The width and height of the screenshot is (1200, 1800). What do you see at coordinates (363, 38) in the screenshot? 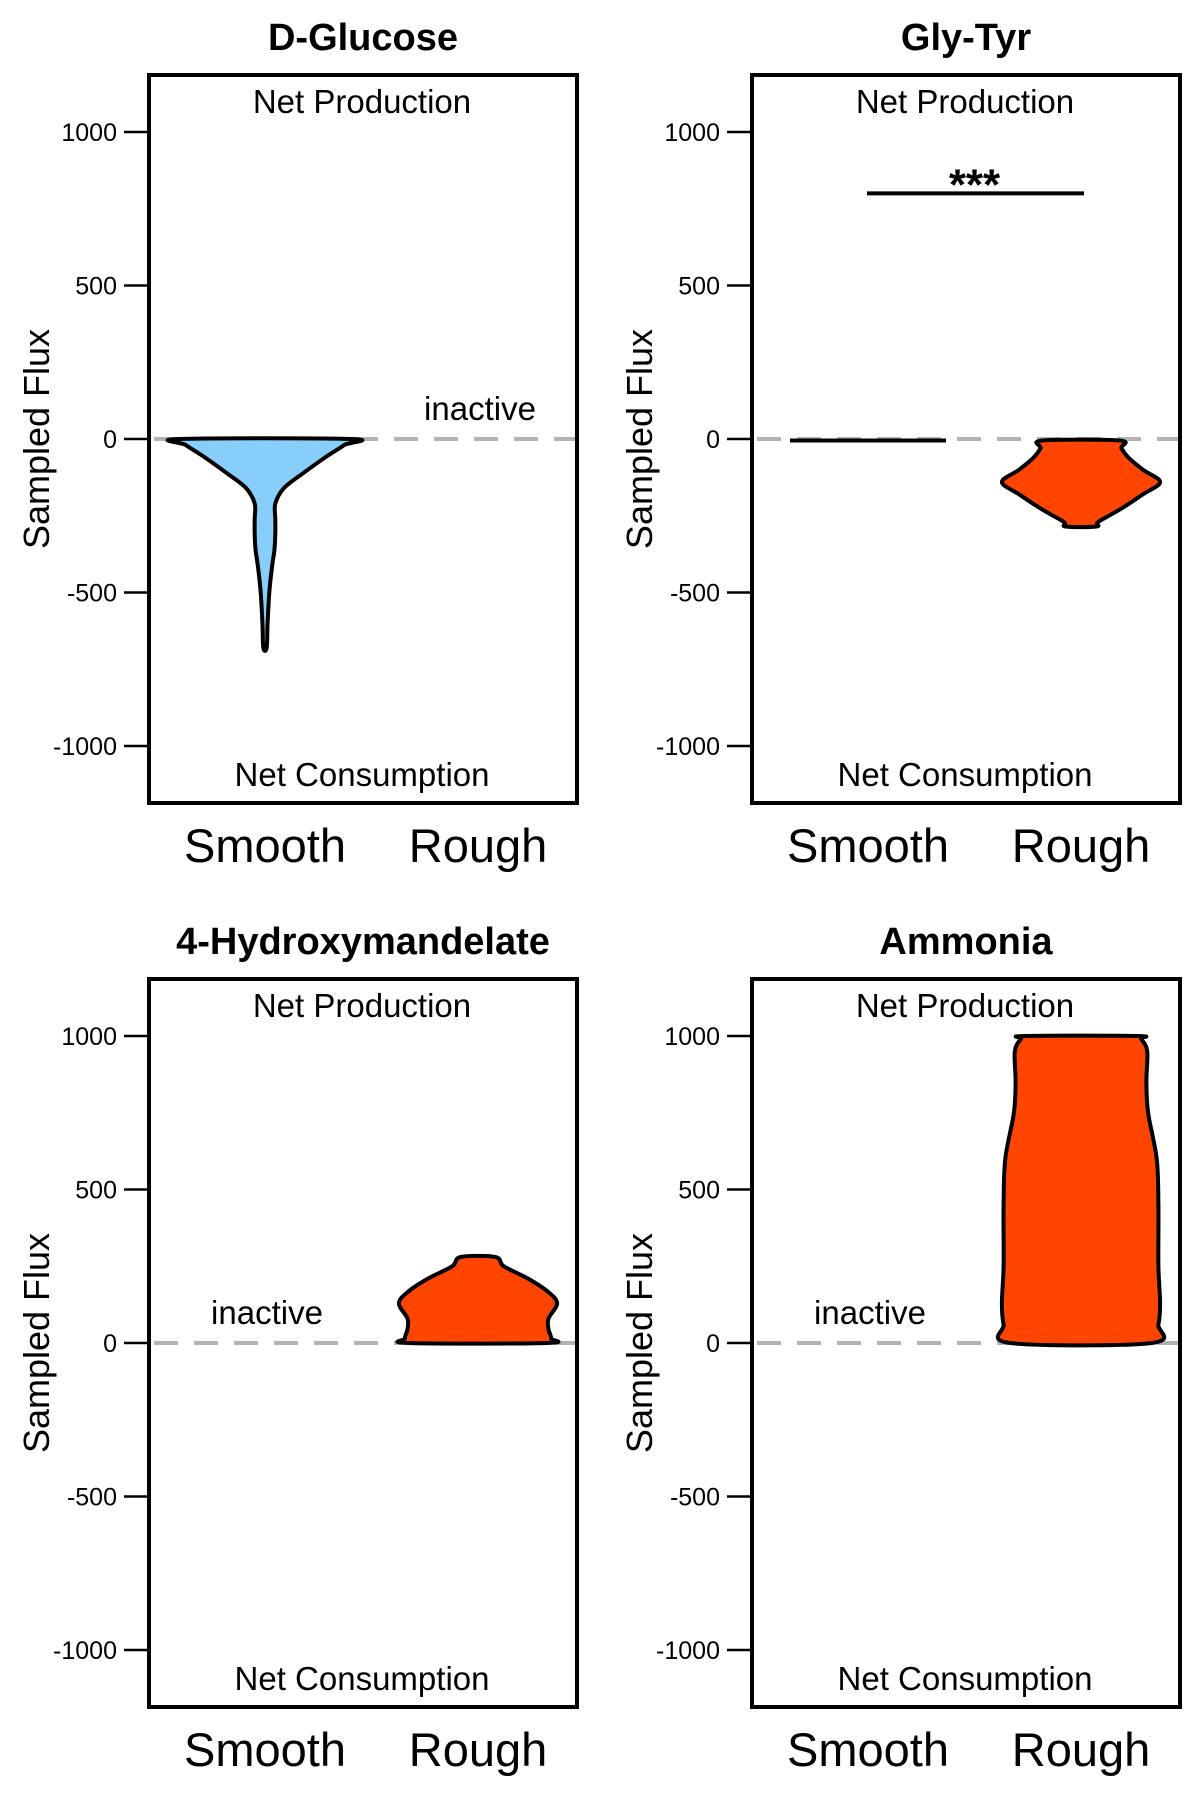
I see `chart-title: D-Glucose` at bounding box center [363, 38].